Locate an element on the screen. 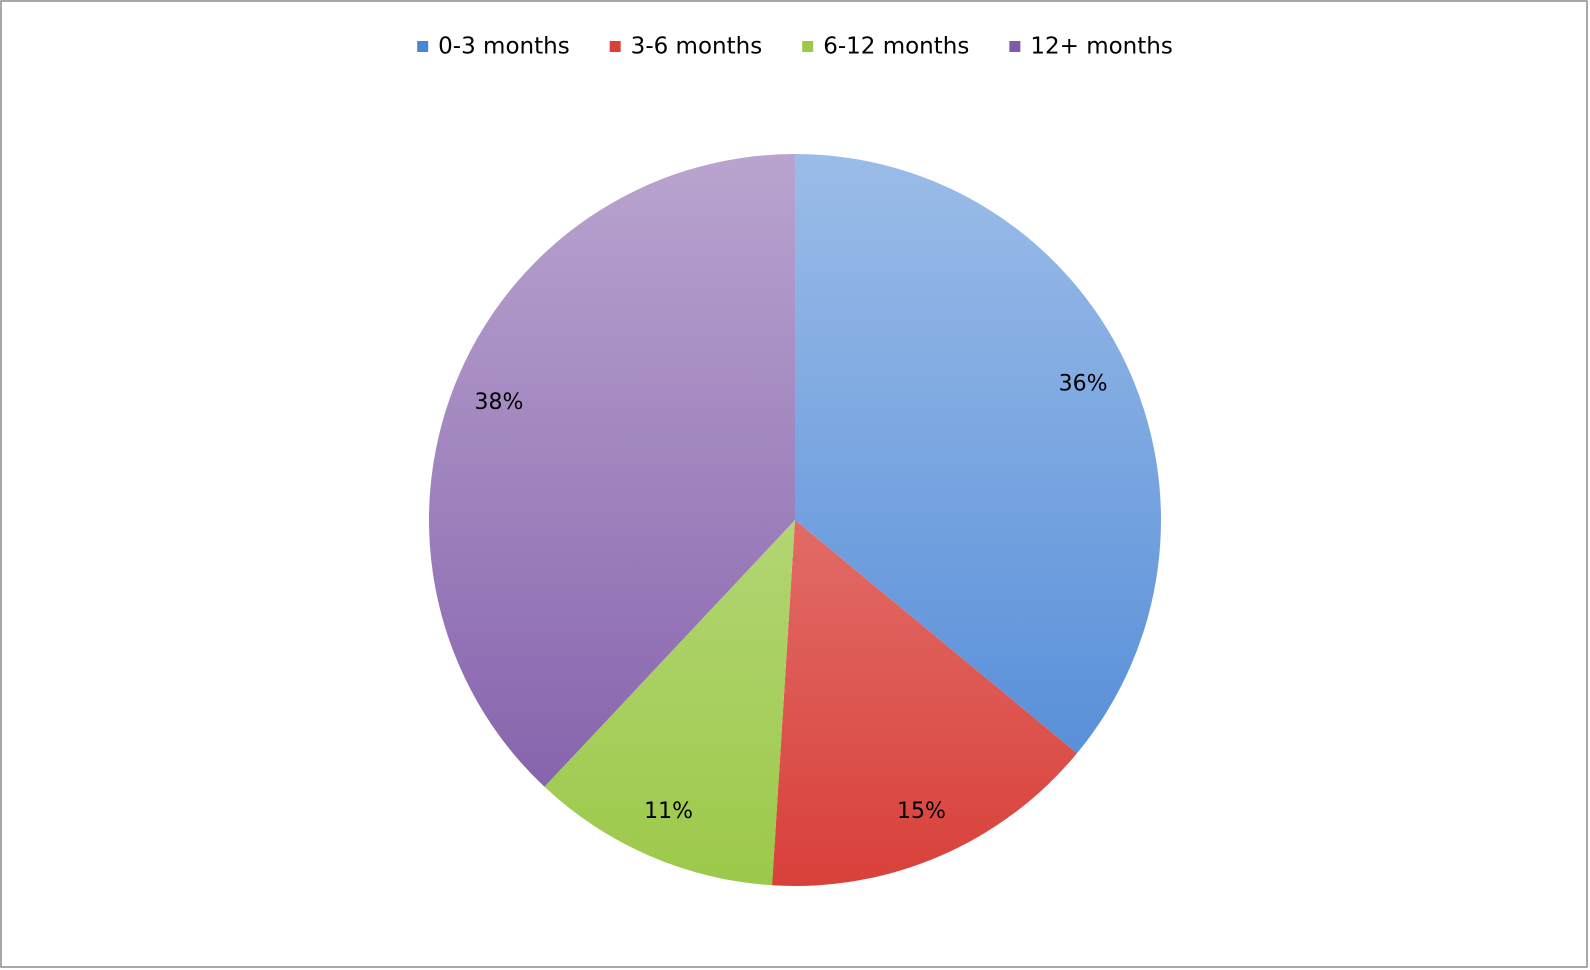 This screenshot has height=970, width=1590. data-label: 15% is located at coordinates (921, 811).